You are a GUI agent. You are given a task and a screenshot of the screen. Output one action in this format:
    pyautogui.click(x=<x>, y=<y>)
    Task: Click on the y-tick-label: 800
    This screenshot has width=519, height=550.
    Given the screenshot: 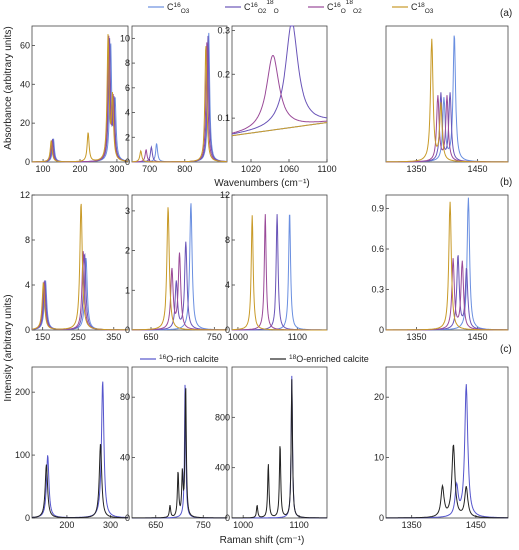 What is the action you would take?
    pyautogui.click(x=222, y=417)
    